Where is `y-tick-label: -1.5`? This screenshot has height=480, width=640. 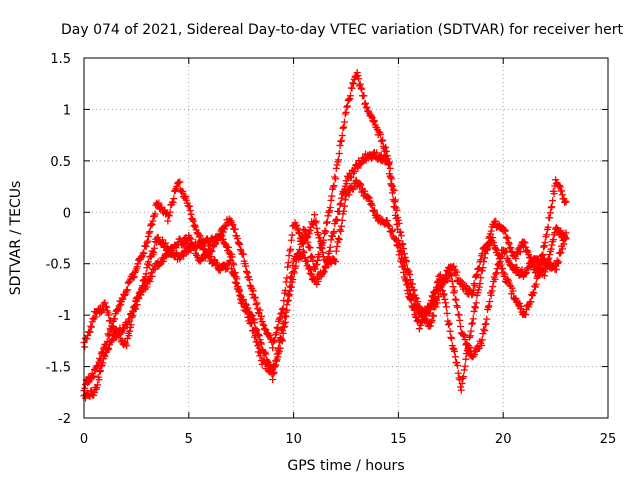
y-tick-label: -1.5 is located at coordinates (58, 368).